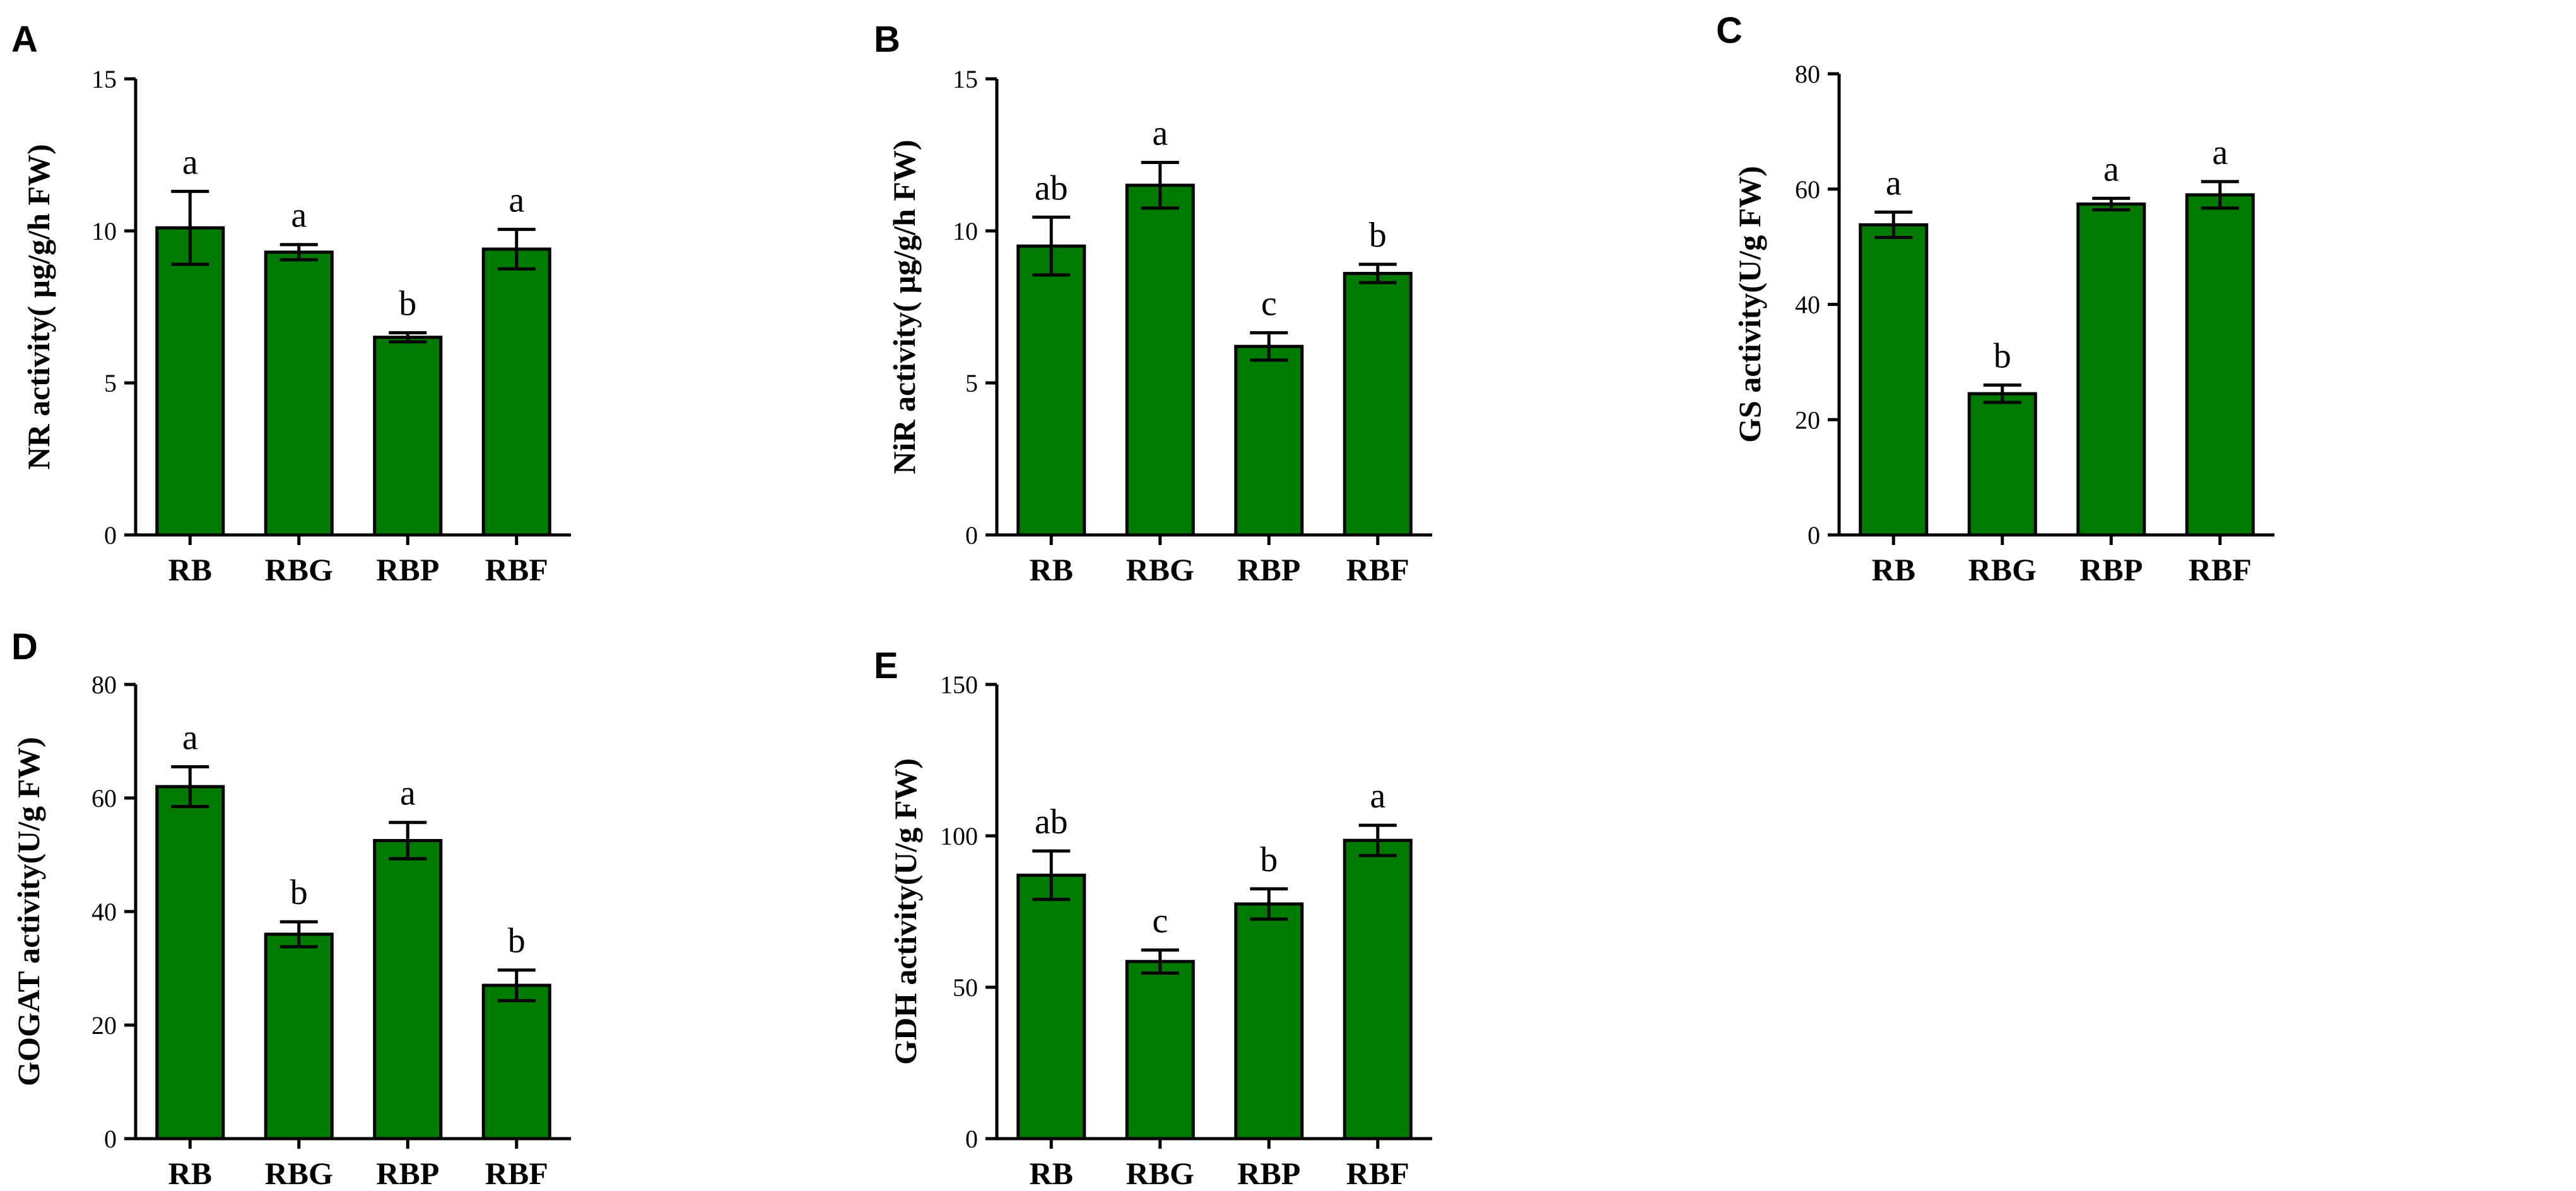 This screenshot has height=1191, width=2576. What do you see at coordinates (959, 836) in the screenshot?
I see `panel-e-y-tick-label: 100` at bounding box center [959, 836].